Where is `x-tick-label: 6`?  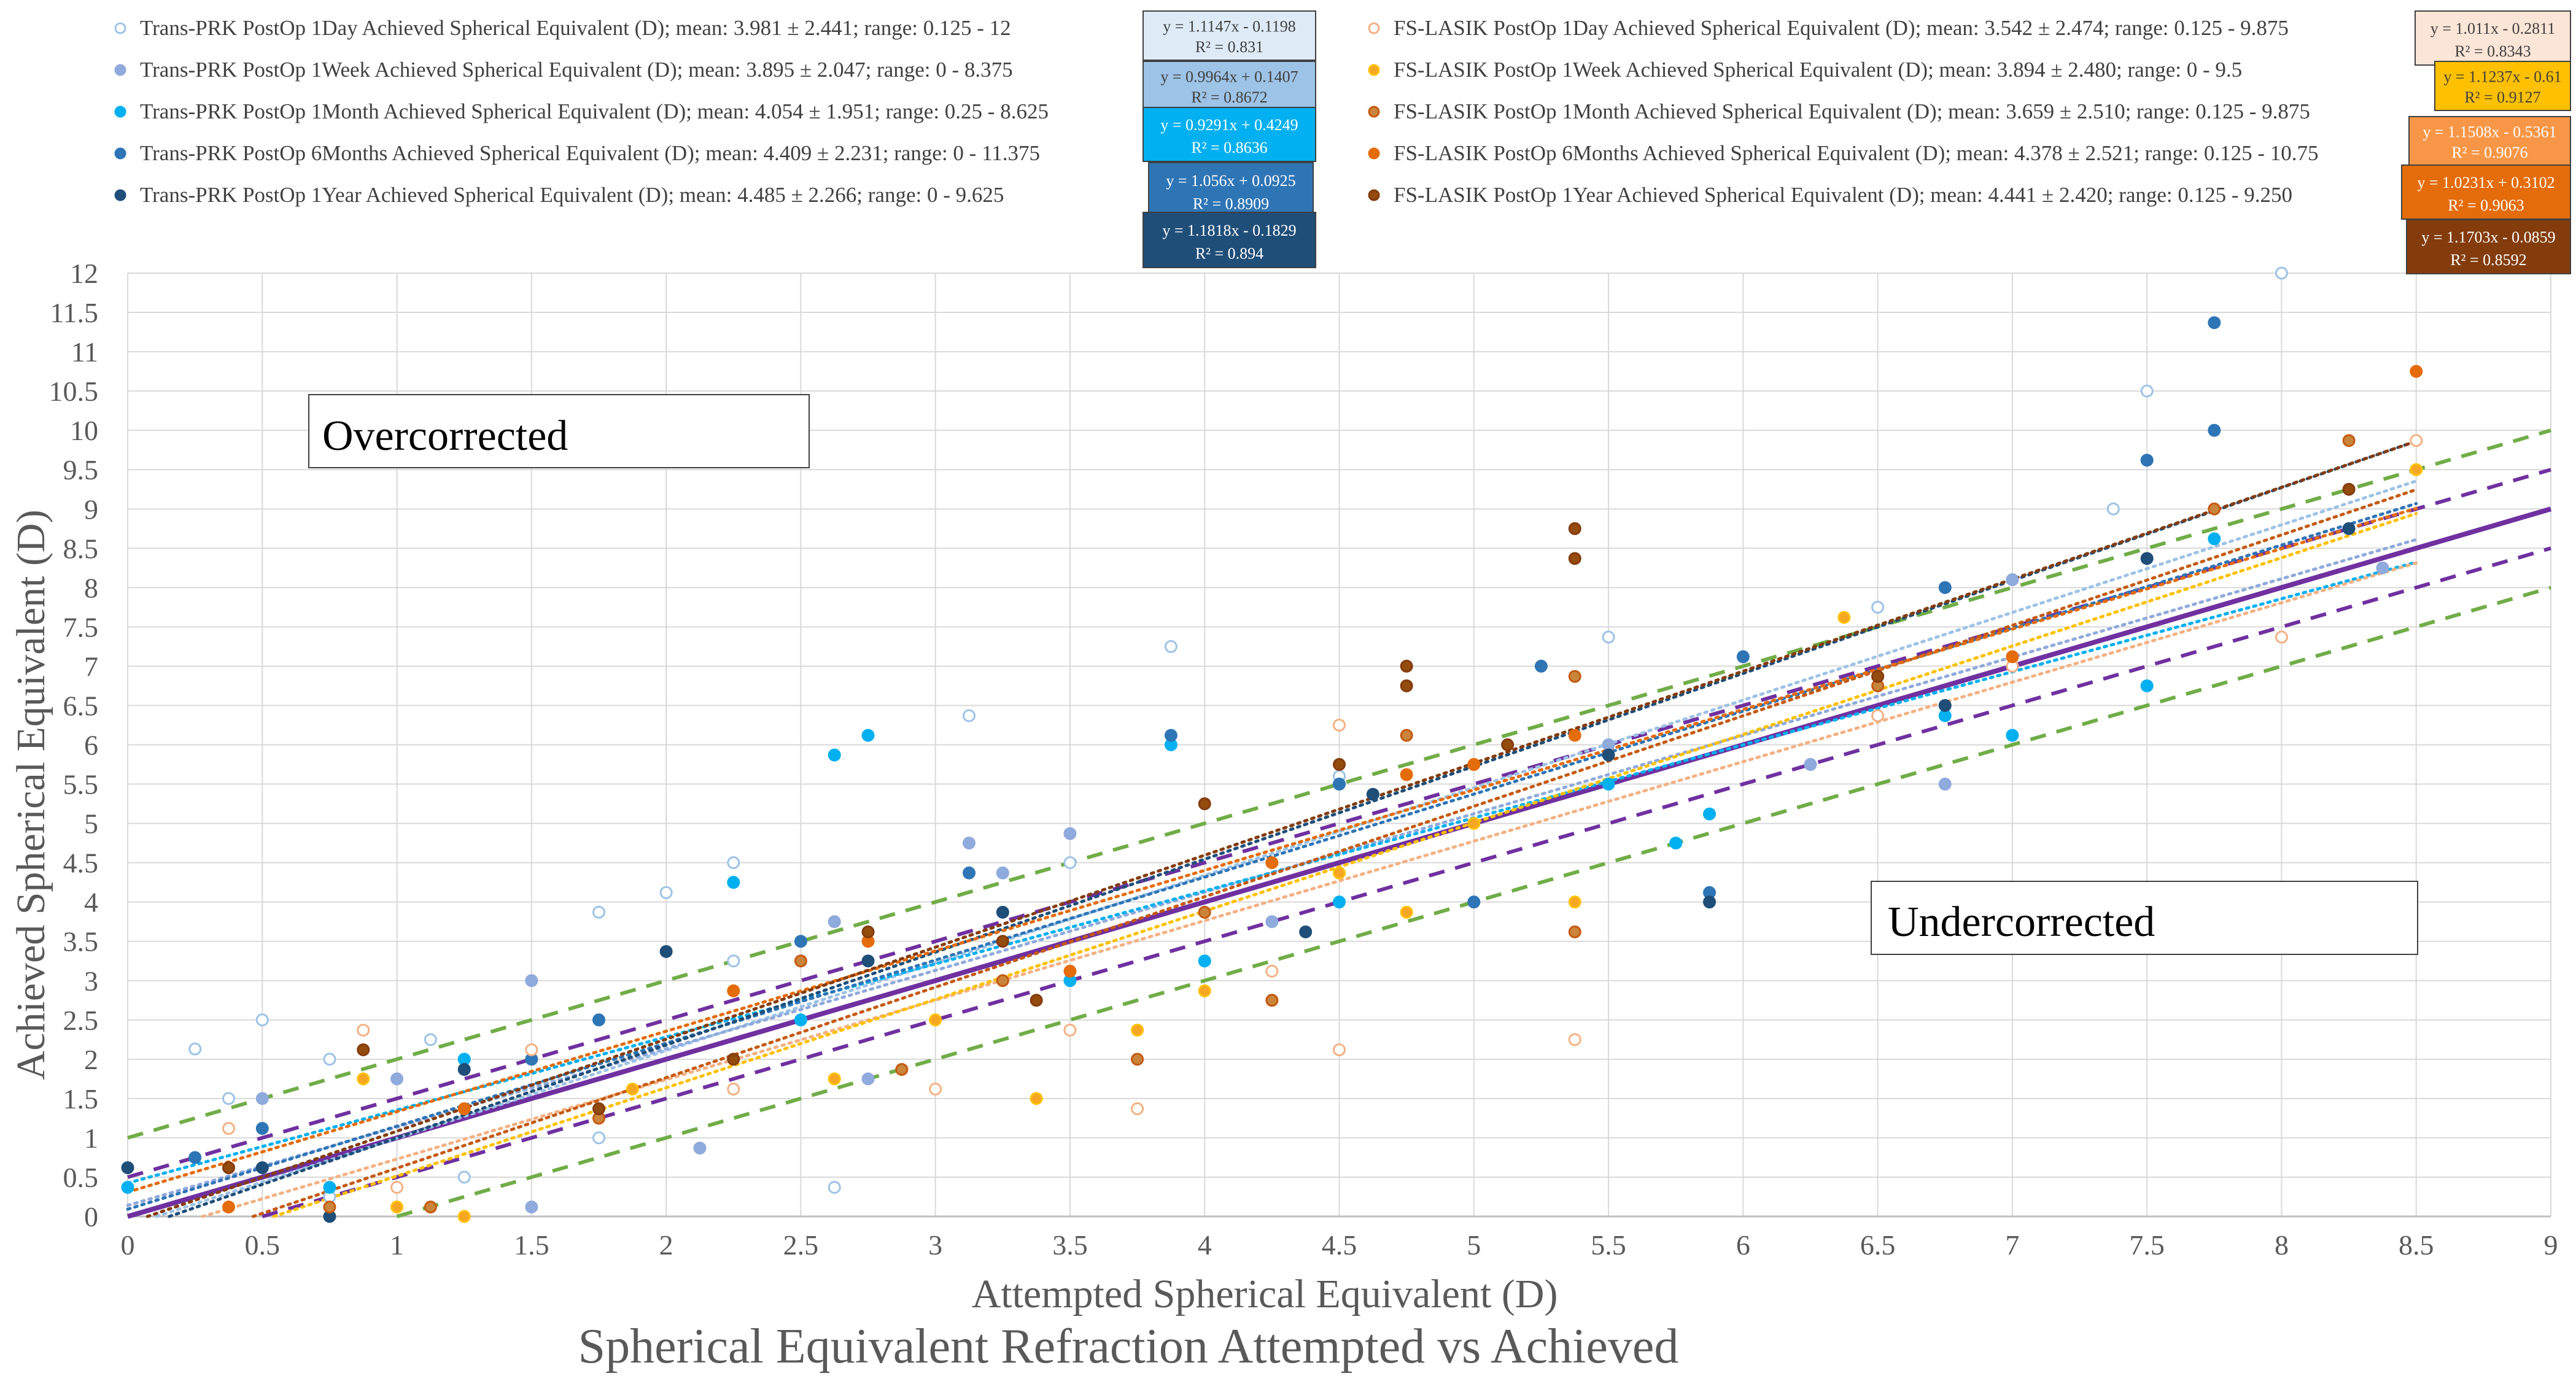 x-tick-label: 6 is located at coordinates (1743, 1245).